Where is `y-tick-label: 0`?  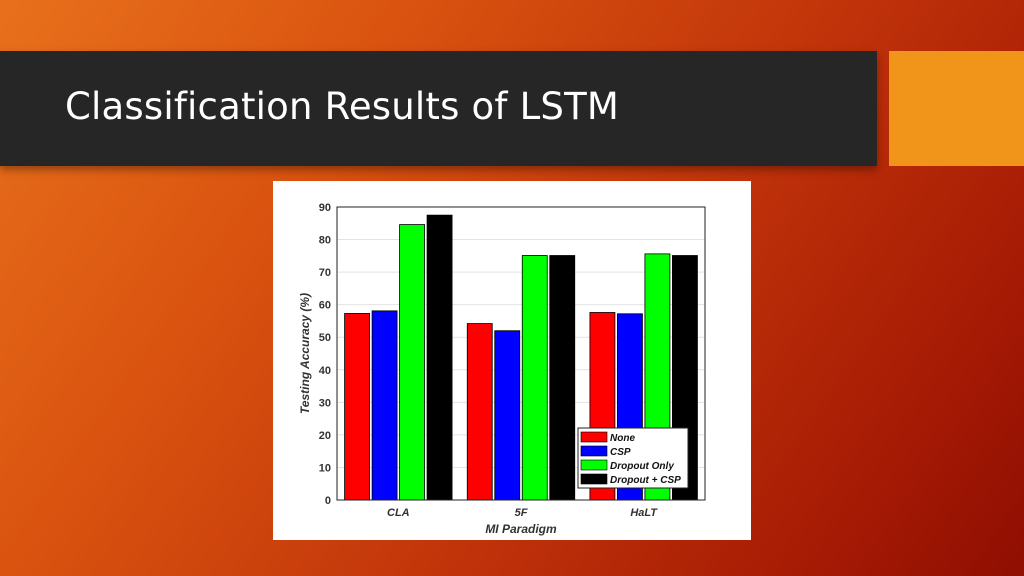
y-tick-label: 0 is located at coordinates (328, 501).